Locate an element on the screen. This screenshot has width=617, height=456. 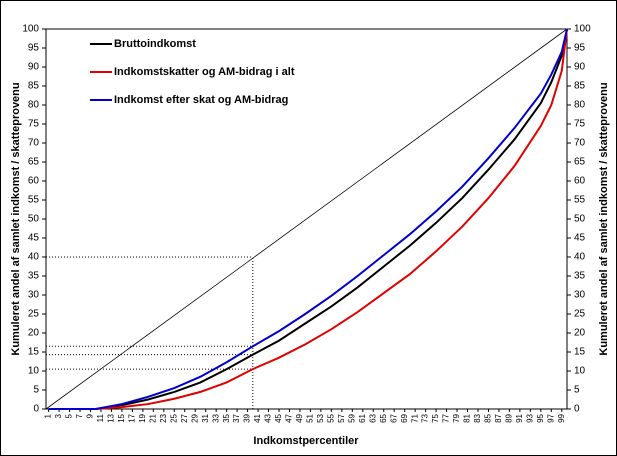
y-tick-label: 50 is located at coordinates (34, 219).